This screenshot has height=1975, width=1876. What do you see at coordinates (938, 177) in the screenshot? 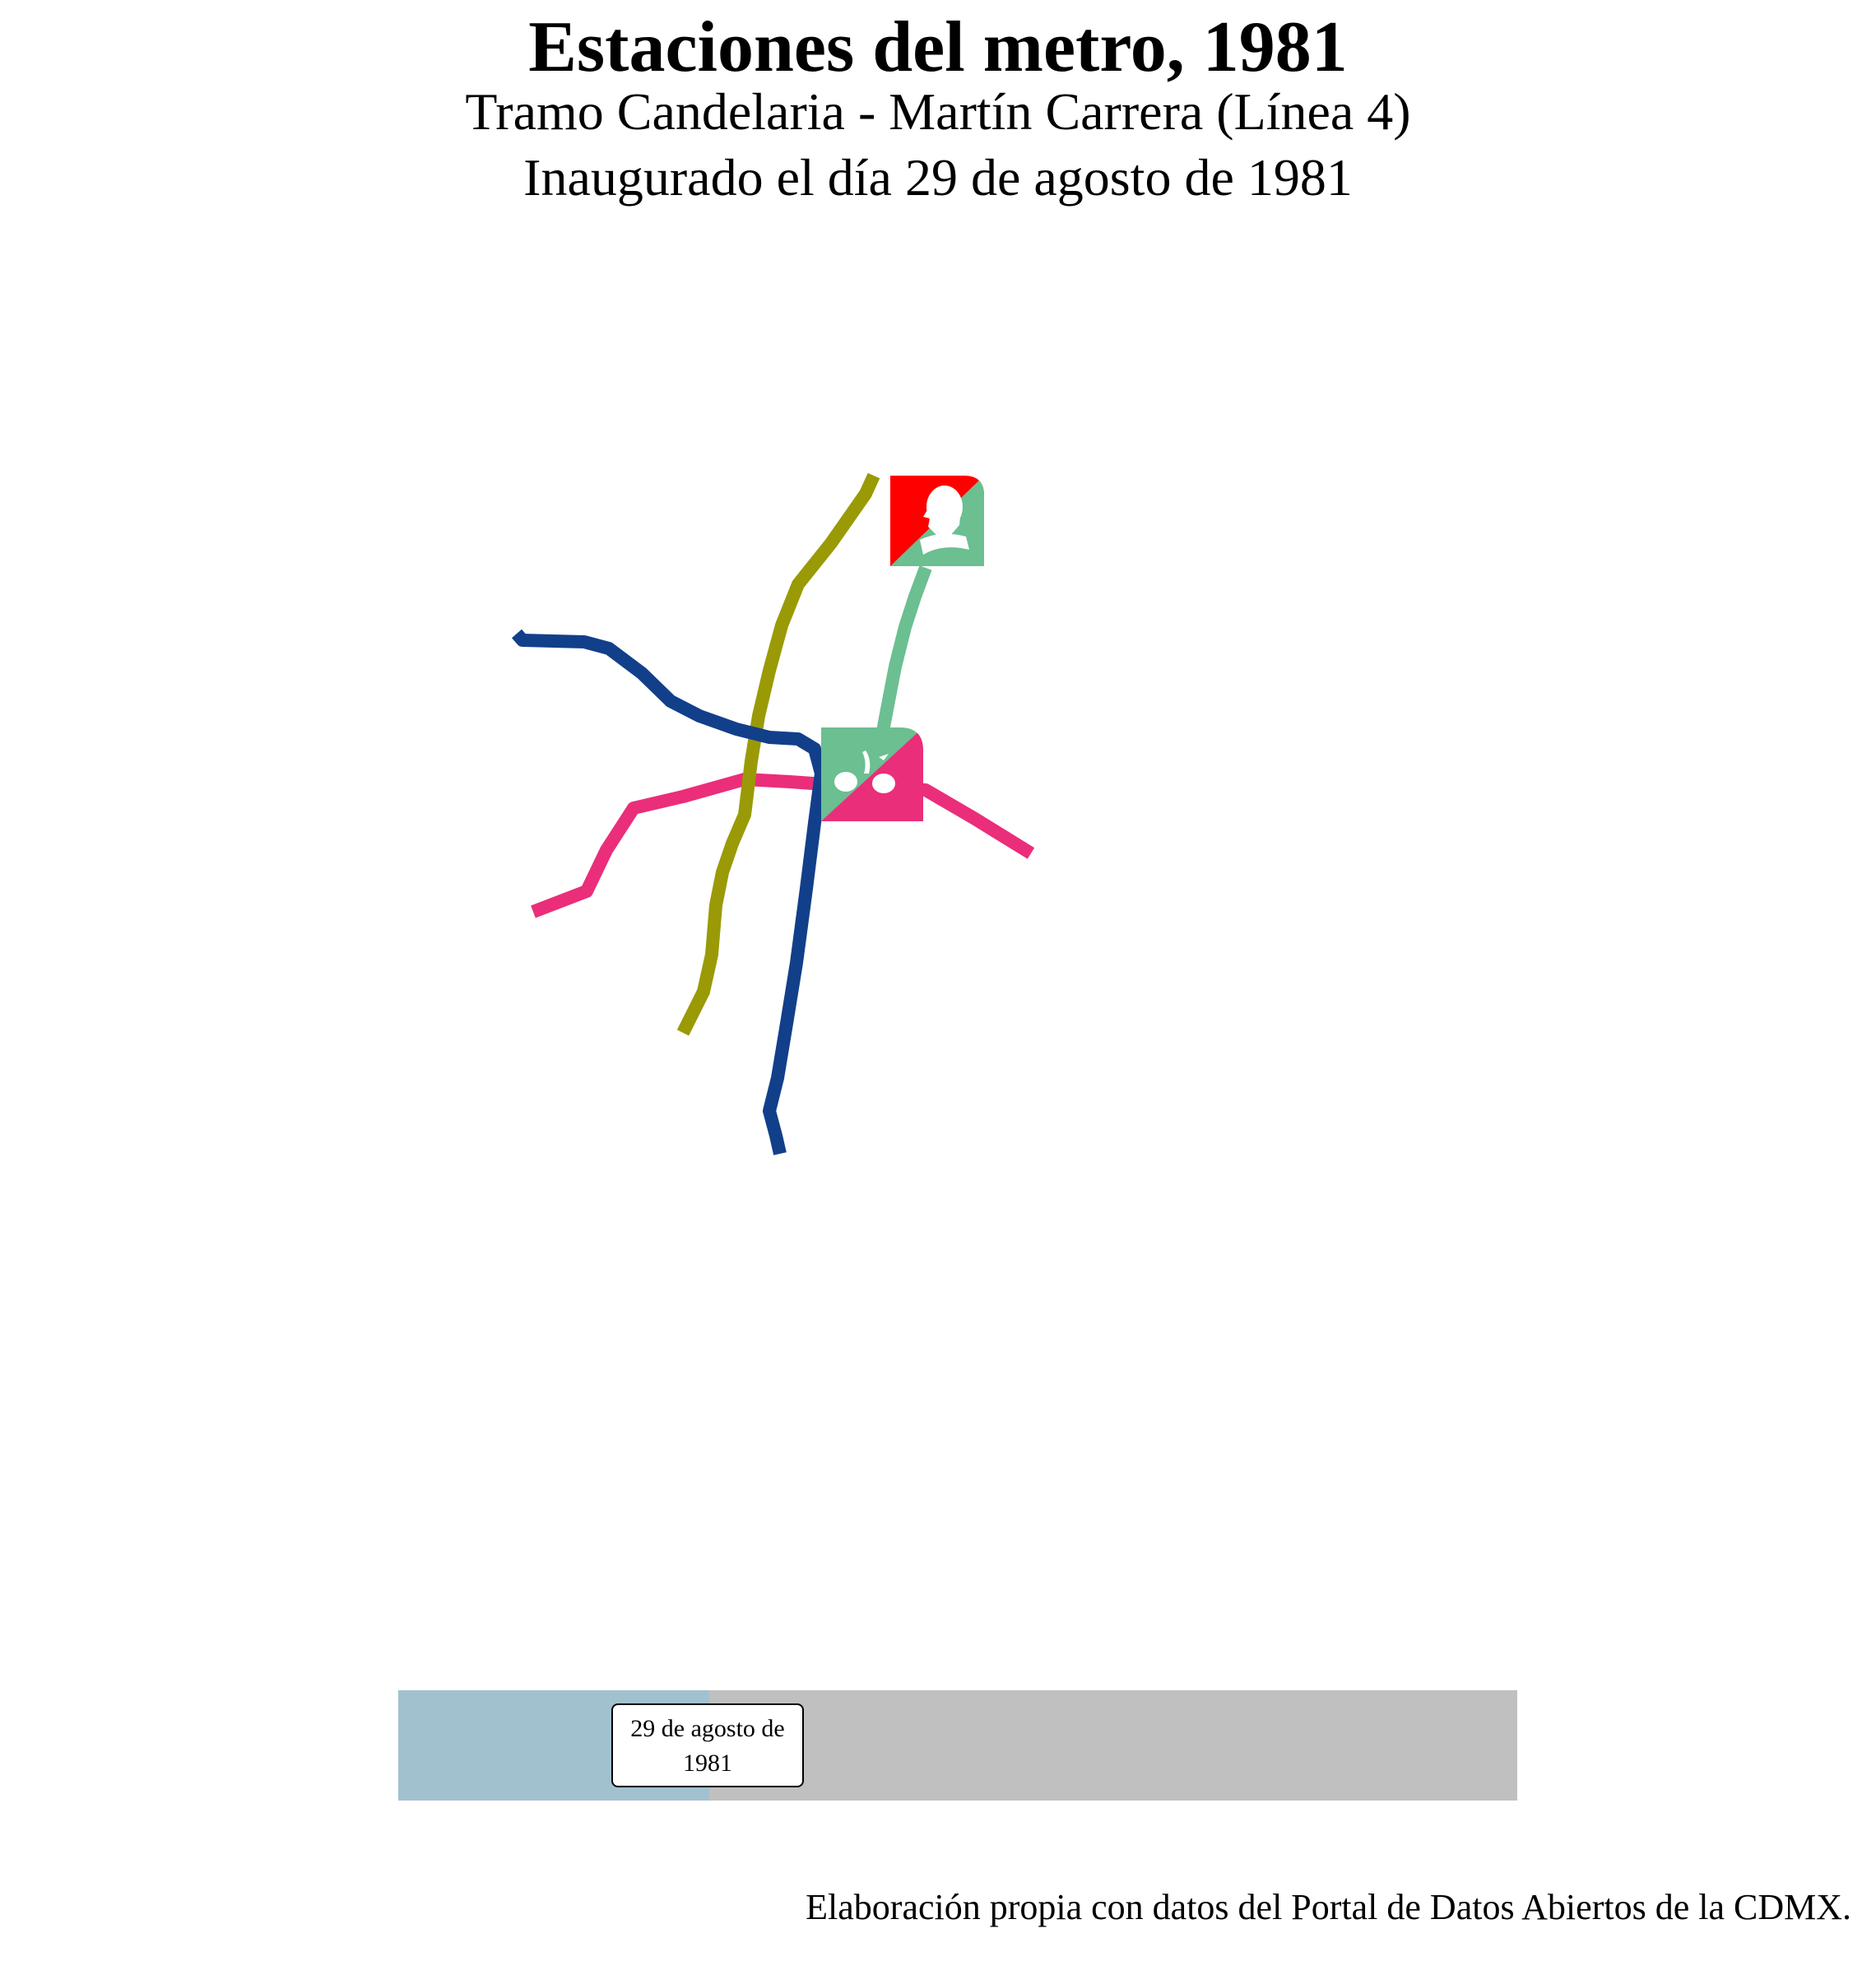
I see `map-subtitle-date: Inaugurado el día 29 de agosto de 1981` at bounding box center [938, 177].